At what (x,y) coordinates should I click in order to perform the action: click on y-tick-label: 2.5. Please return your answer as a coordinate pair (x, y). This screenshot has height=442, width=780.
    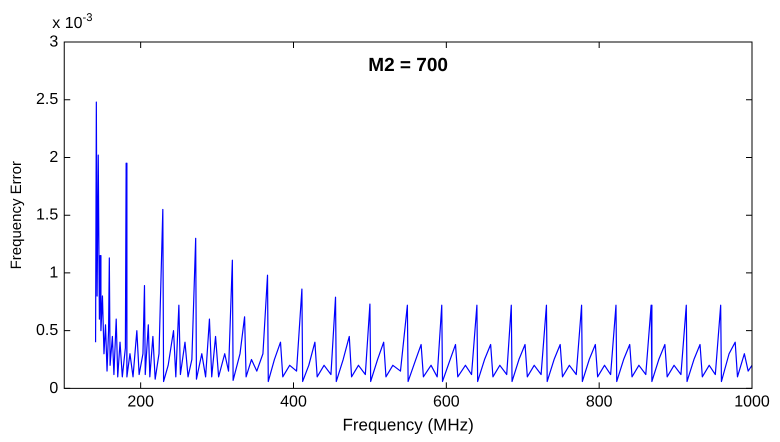
    Looking at the image, I should click on (47, 99).